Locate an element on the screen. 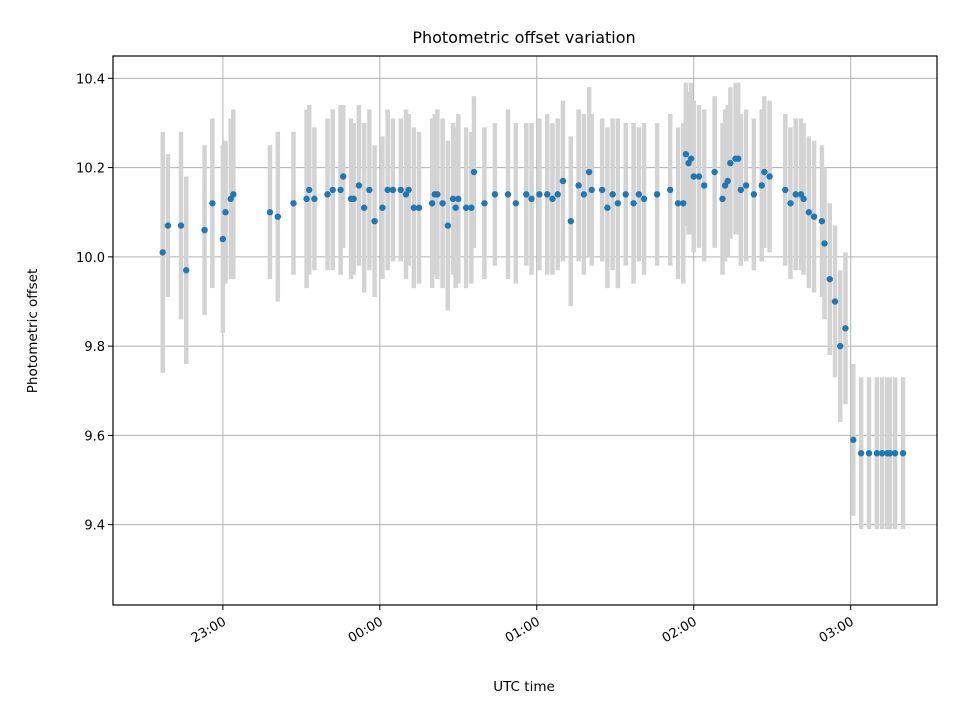  y-tick-label: 10.2 is located at coordinates (90, 169).